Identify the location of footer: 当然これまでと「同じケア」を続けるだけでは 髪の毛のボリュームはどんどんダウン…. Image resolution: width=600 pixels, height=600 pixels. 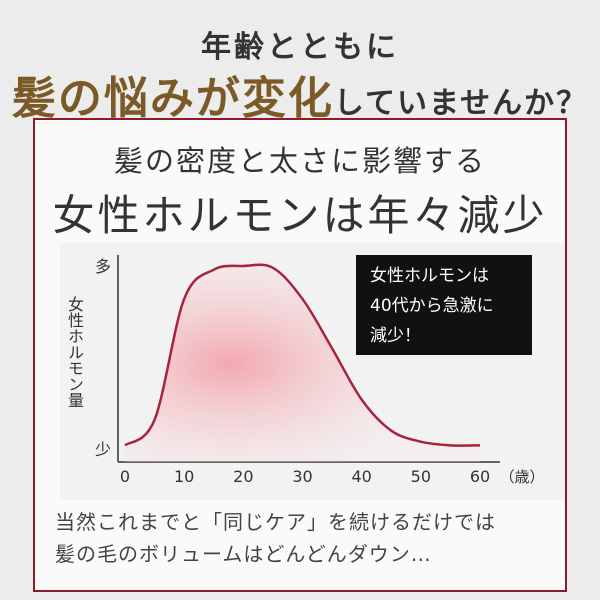
(315, 538).